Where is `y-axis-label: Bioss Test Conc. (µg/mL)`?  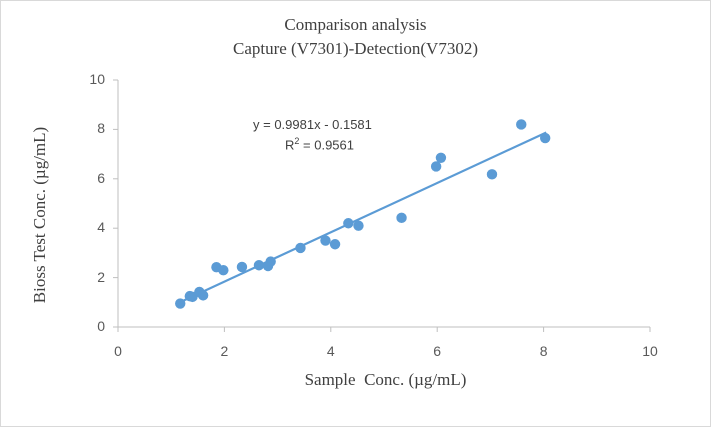 y-axis-label: Bioss Test Conc. (µg/mL) is located at coordinates (39, 215).